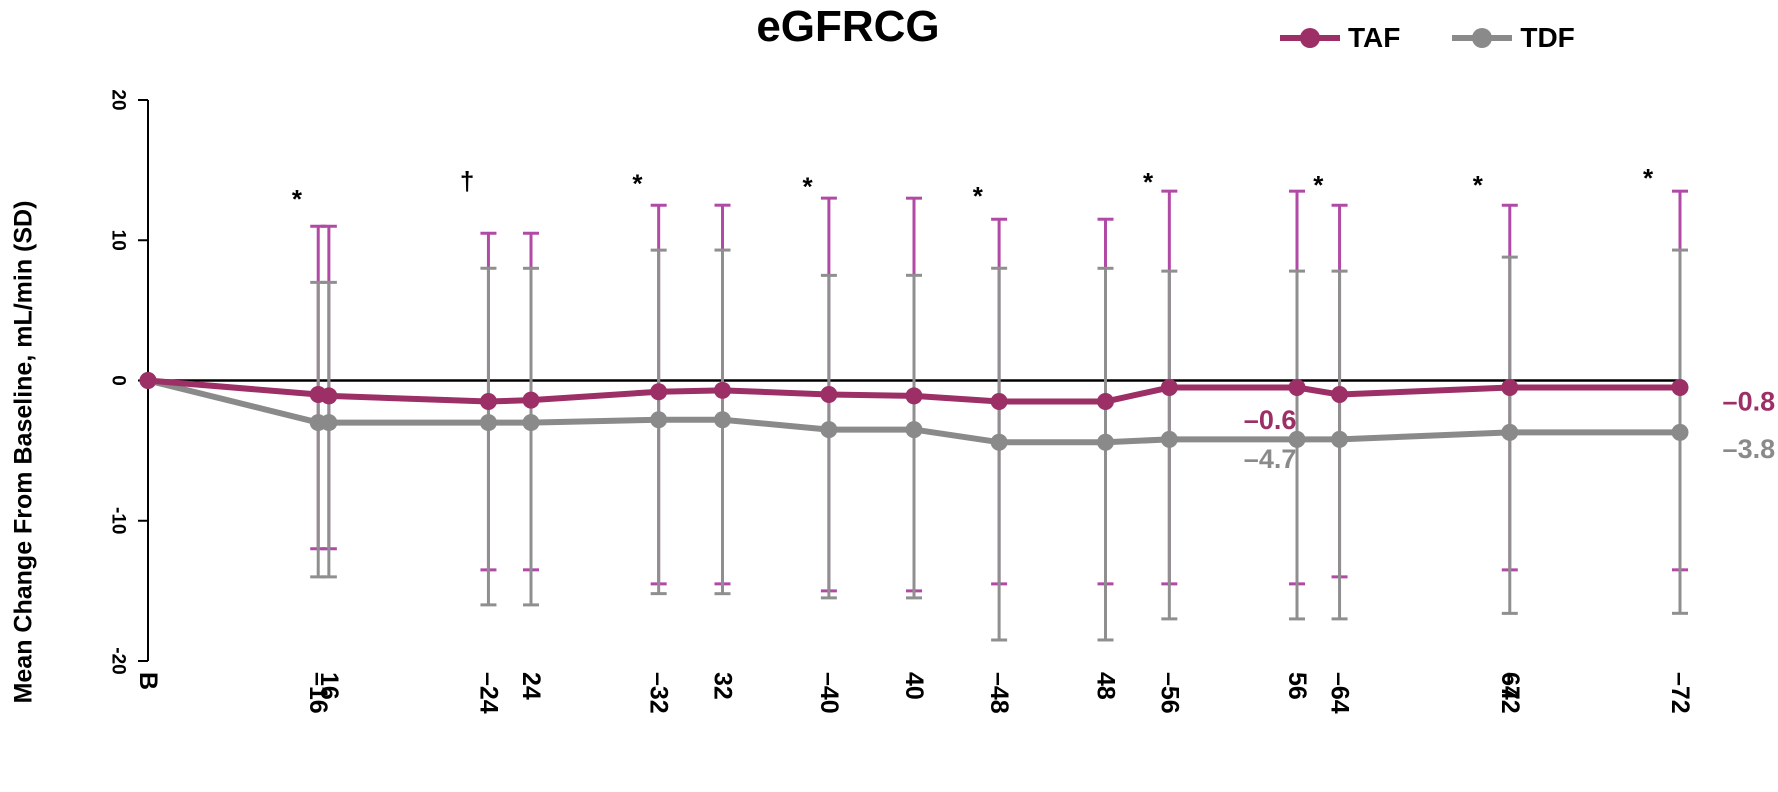 The image size is (1778, 792). I want to click on y-tick-label: 20, so click(118, 99).